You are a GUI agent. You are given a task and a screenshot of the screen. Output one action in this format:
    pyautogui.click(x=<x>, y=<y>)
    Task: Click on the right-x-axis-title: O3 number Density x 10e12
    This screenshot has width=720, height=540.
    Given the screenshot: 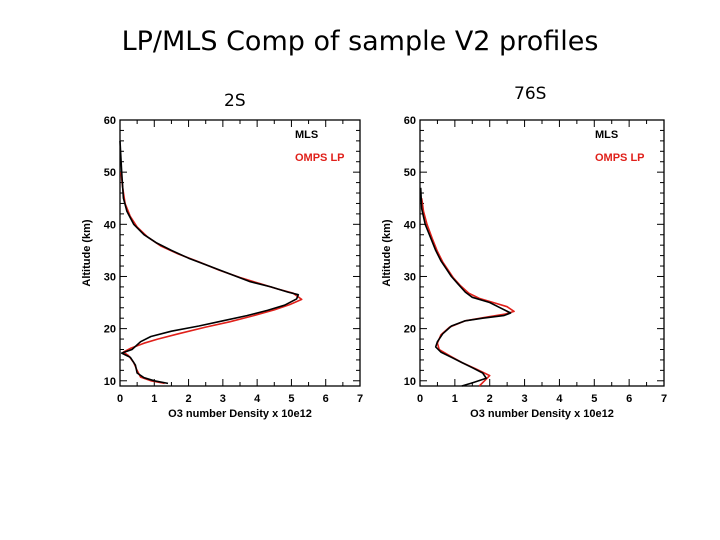 What is the action you would take?
    pyautogui.click(x=542, y=414)
    